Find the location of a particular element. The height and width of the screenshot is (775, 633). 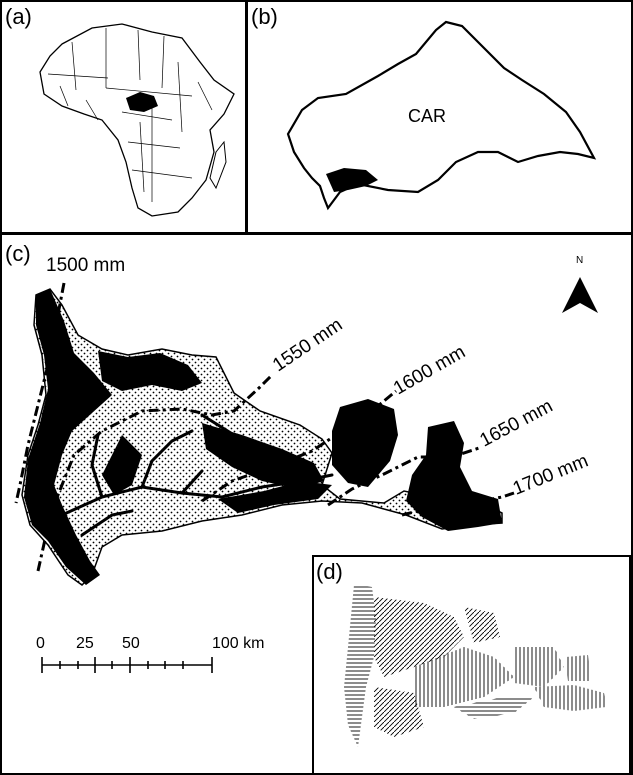

isohyet-label-1550: 1550 mm is located at coordinates (307, 345).